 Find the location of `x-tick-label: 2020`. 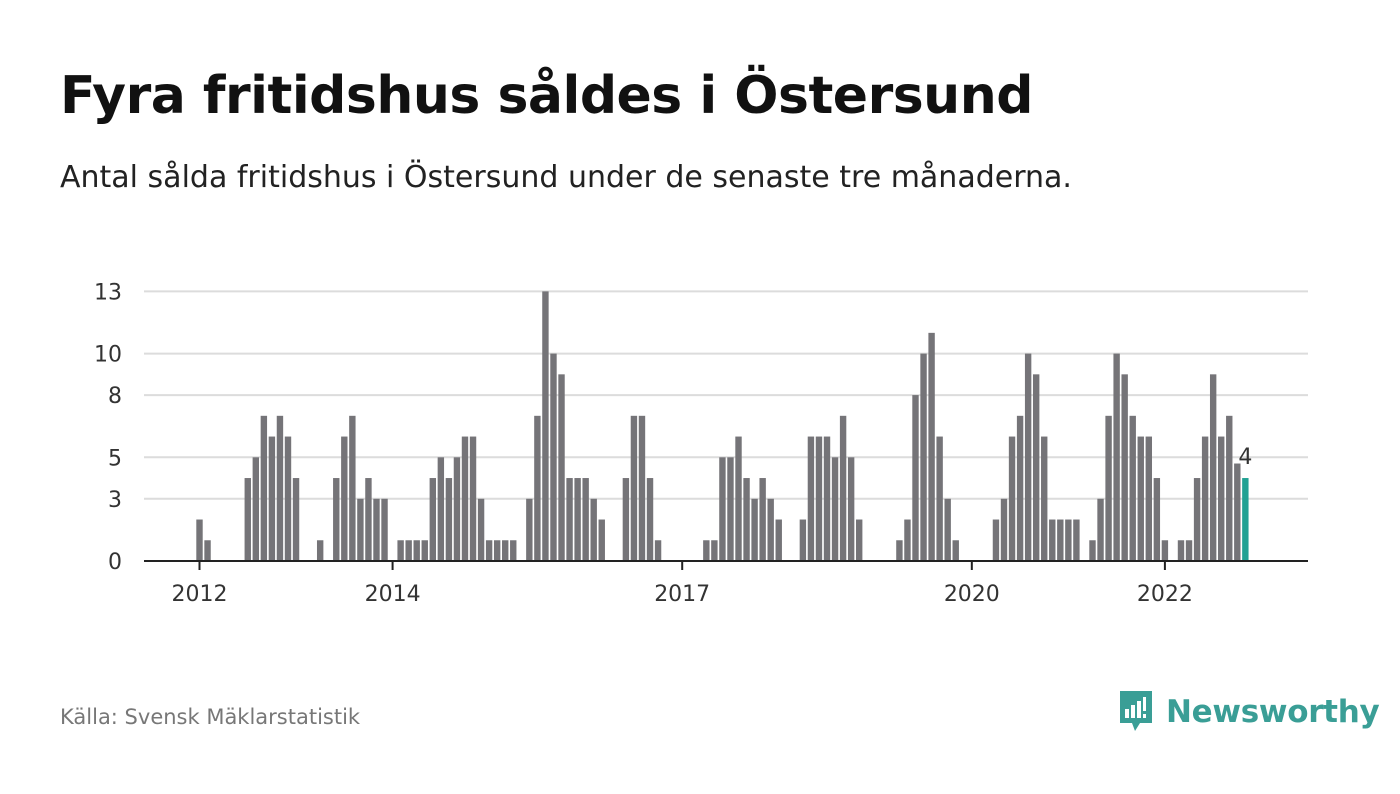

x-tick-label: 2020 is located at coordinates (972, 594).